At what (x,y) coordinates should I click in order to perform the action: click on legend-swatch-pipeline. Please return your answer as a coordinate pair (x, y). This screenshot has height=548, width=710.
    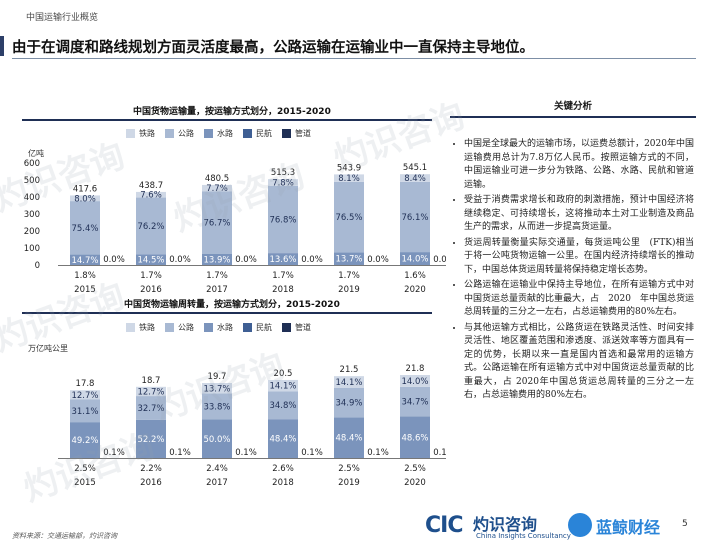
    Looking at the image, I should click on (286, 133).